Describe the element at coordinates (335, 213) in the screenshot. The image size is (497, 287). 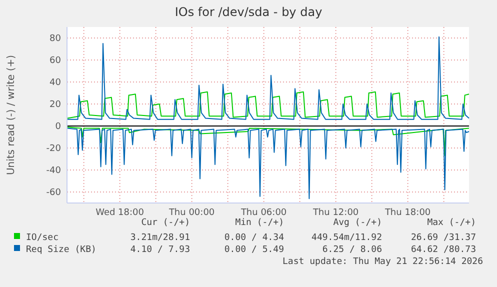
I see `x-tick-label: Thu 12:00` at that location.